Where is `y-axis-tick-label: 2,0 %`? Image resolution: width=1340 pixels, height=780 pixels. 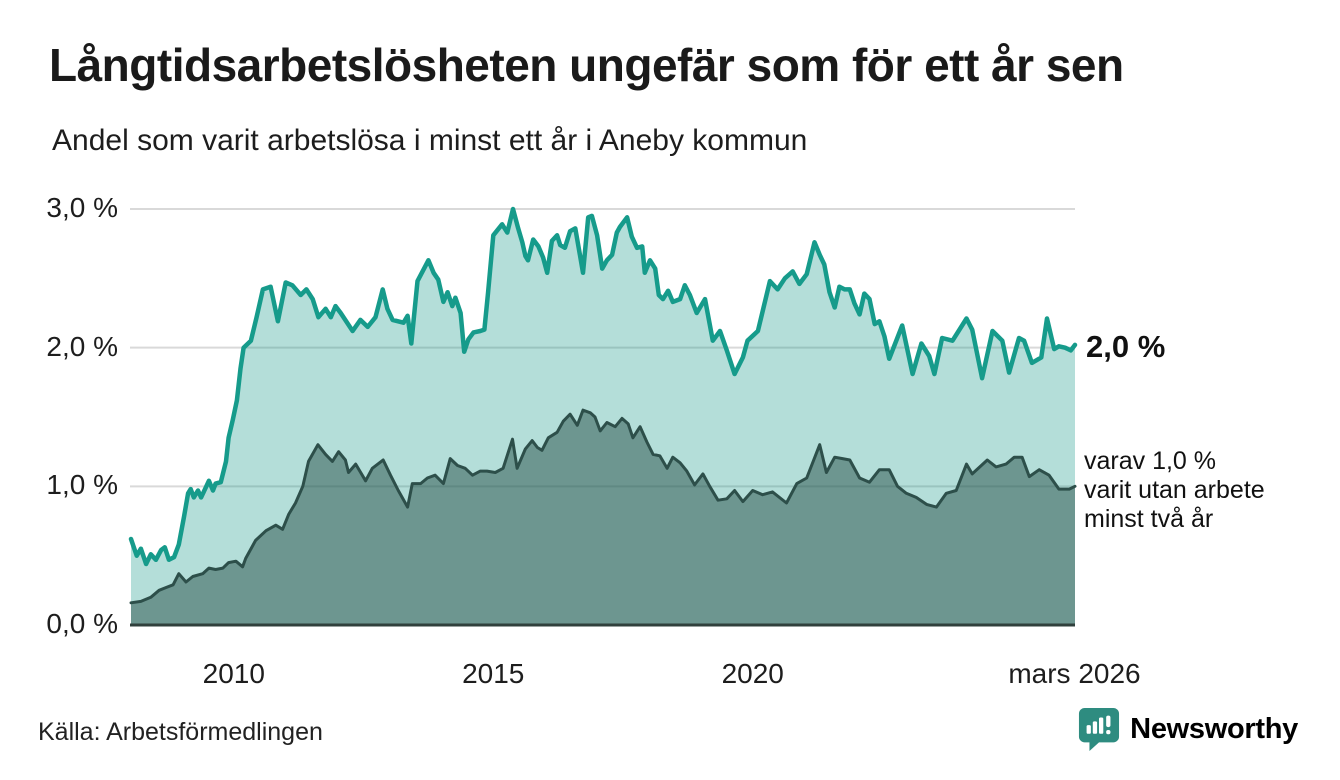 y-axis-tick-label: 2,0 % is located at coordinates (82, 346).